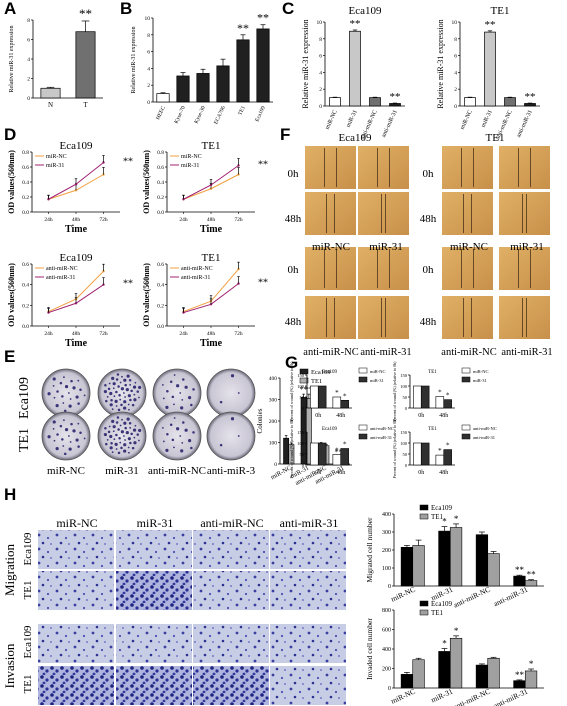 The width and height of the screenshot is (567, 706). I want to click on y-axis-label: Invaded cell number, so click(369, 649).